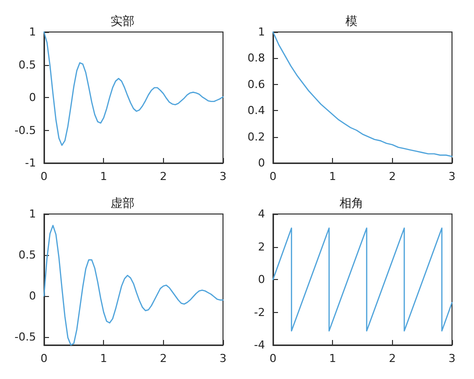  Describe the element at coordinates (259, 344) in the screenshot. I see `y-tick-label: -4` at that location.